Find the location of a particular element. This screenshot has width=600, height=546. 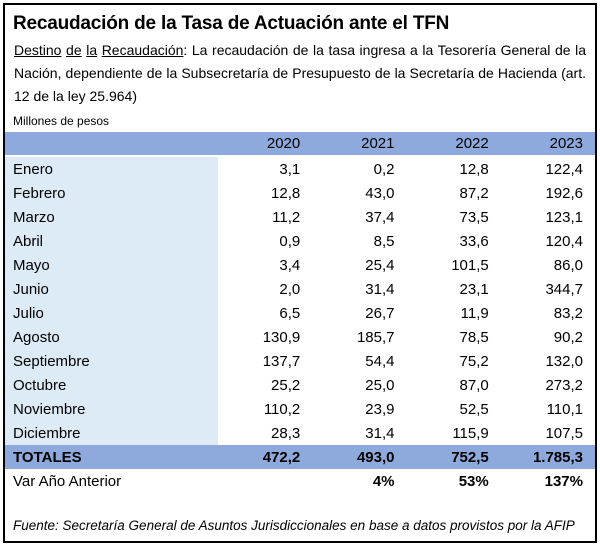

value-cell: 110,1 is located at coordinates (564, 409).